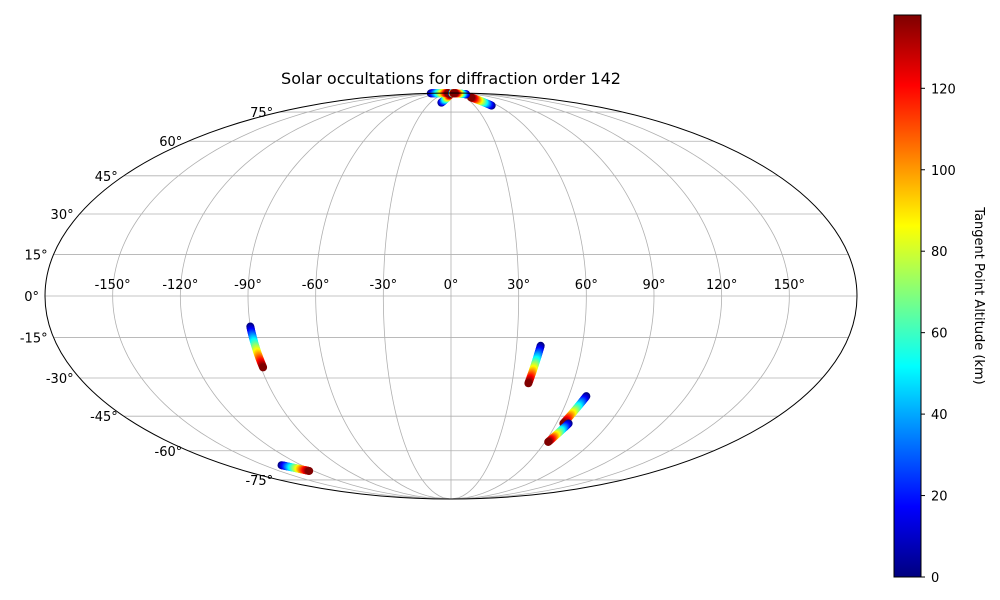 Image resolution: width=1000 pixels, height=600 pixels. I want to click on longitude-tick-label: -150°, so click(113, 285).